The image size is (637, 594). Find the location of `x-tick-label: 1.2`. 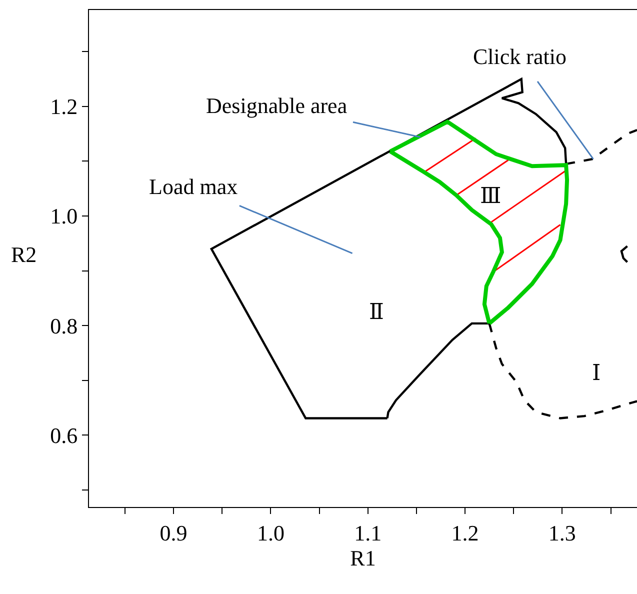

x-tick-label: 1.2 is located at coordinates (465, 533).